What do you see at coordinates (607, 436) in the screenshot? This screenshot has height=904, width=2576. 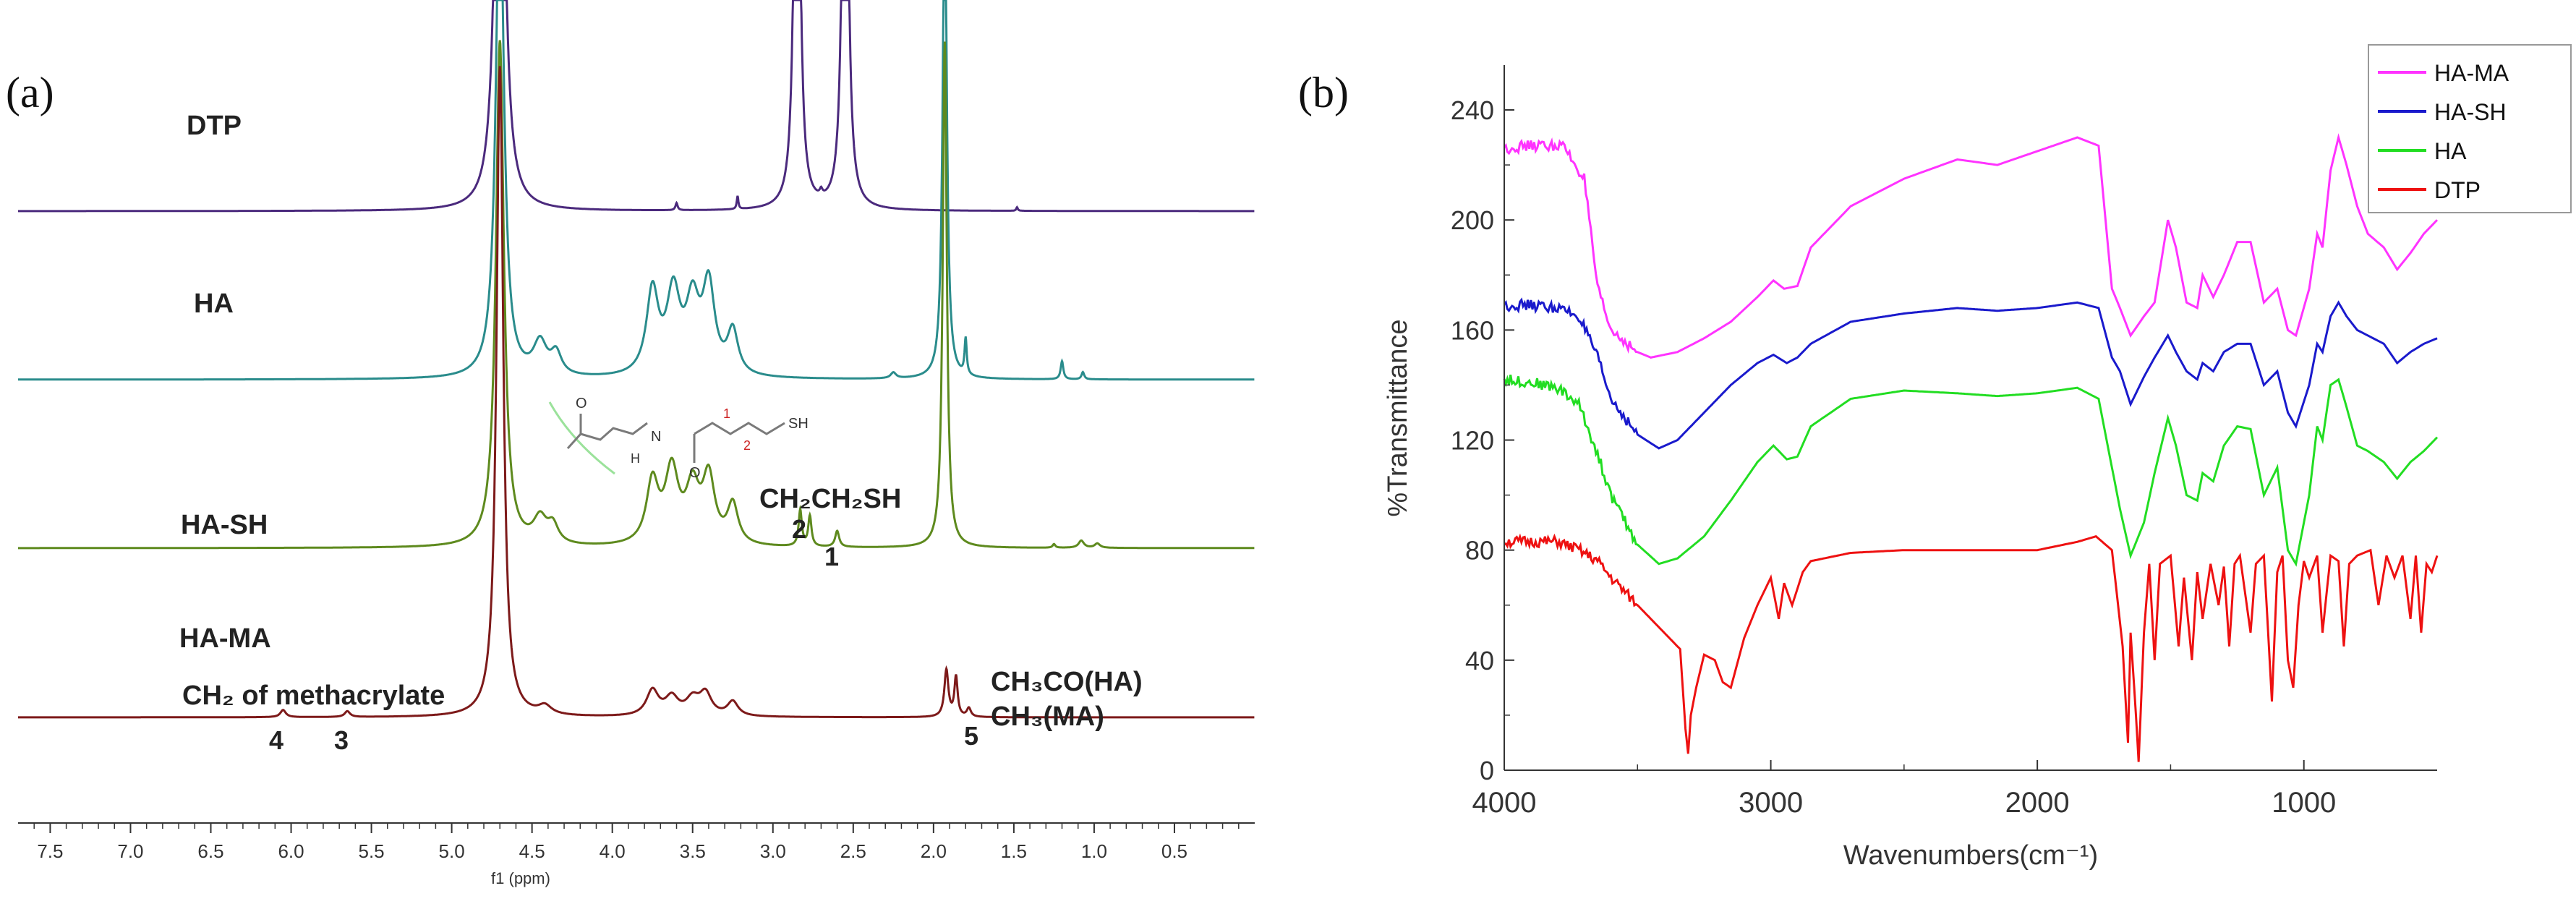 I see `structure-chain` at bounding box center [607, 436].